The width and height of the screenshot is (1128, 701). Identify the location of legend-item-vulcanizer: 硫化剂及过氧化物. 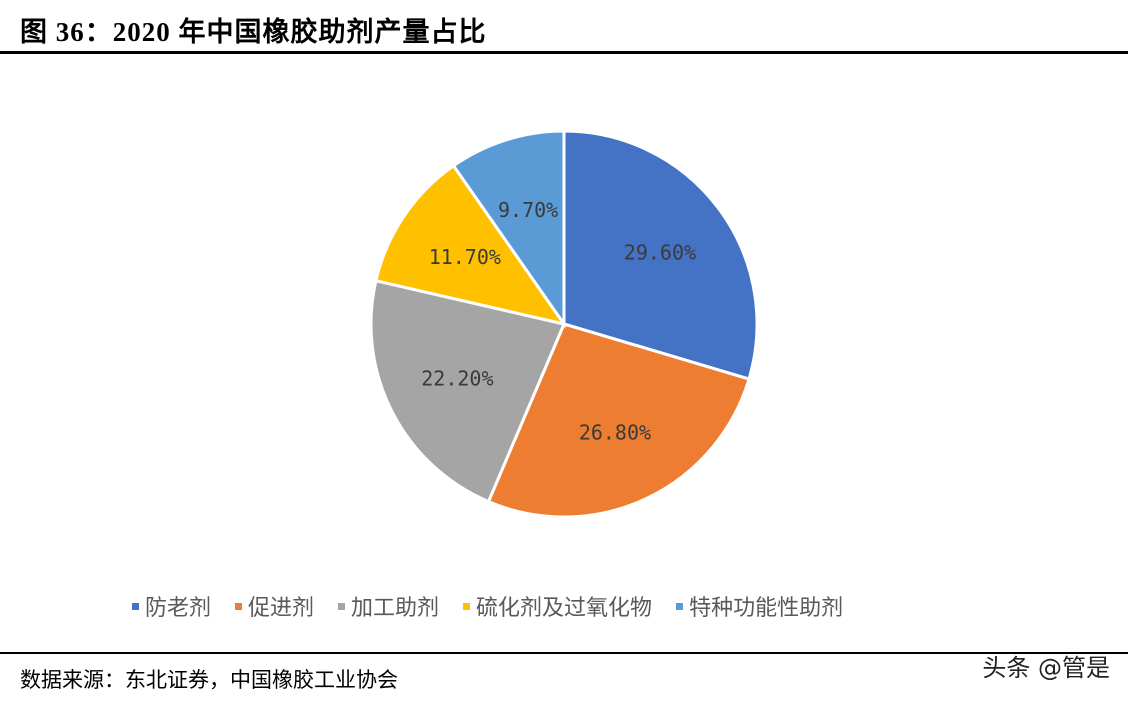
(557, 606).